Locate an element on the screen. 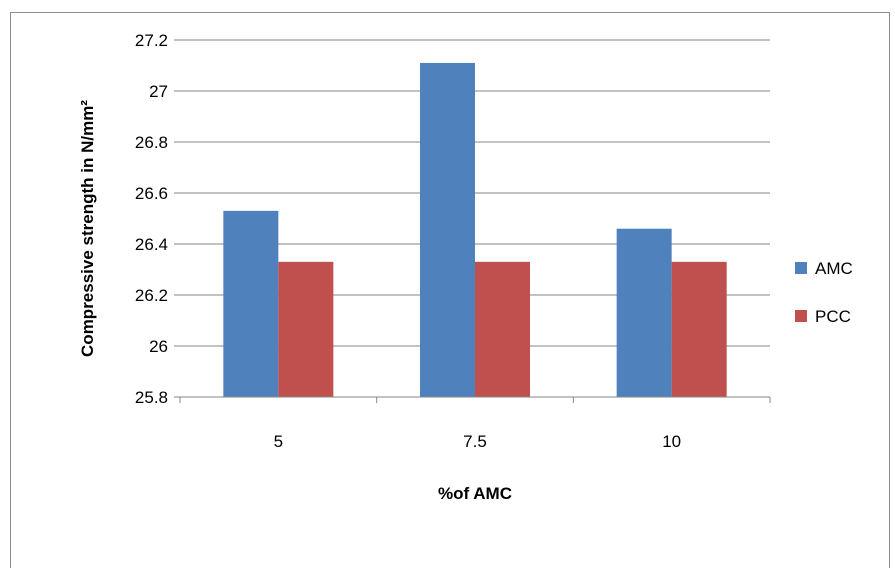 Image resolution: width=895 pixels, height=570 pixels. x-axis-ticks: 5 7.5 10 is located at coordinates (475, 424).